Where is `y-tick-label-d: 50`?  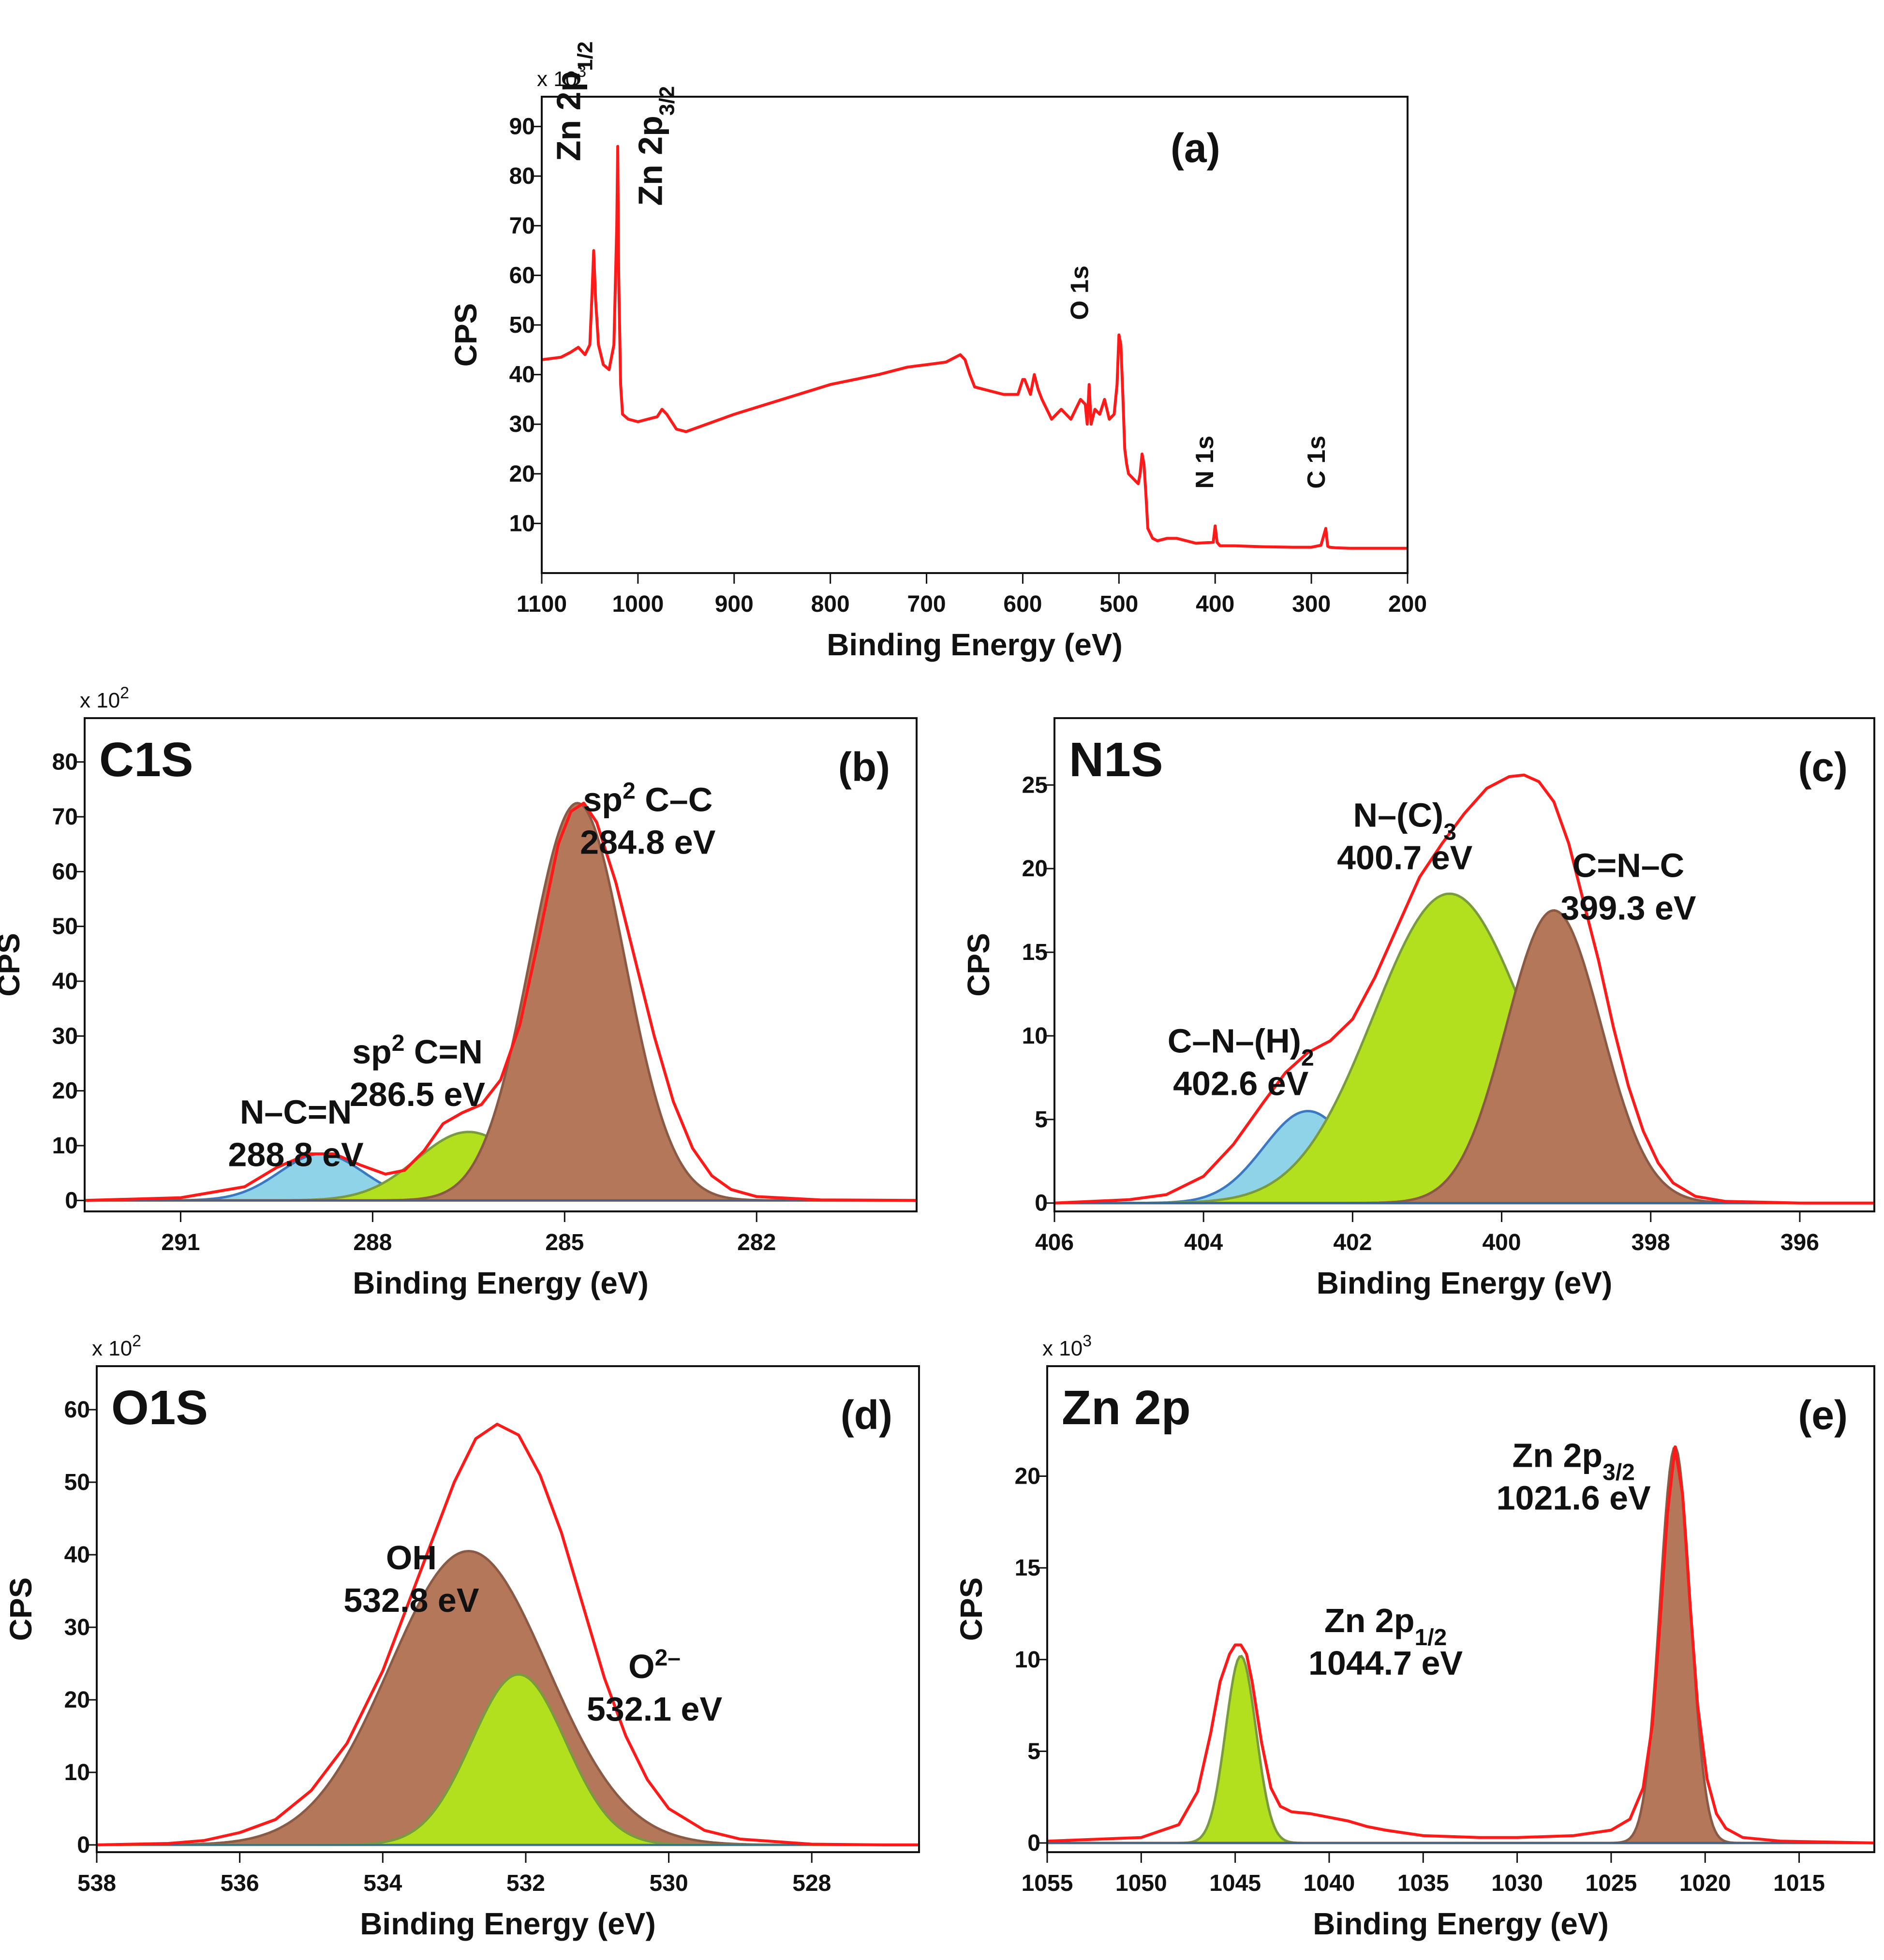 y-tick-label-d: 50 is located at coordinates (77, 1483).